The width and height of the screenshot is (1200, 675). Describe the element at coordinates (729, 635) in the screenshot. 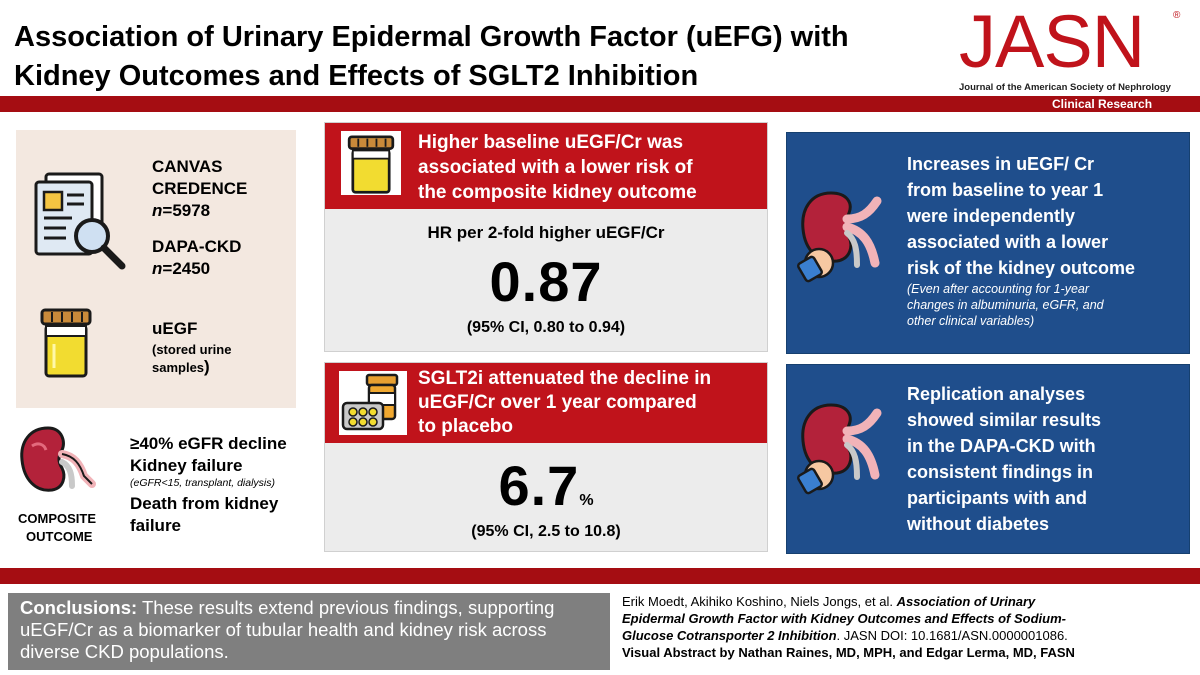

I see `citation-title-3: Glucose Cotransporter 2 Inhibition` at that location.